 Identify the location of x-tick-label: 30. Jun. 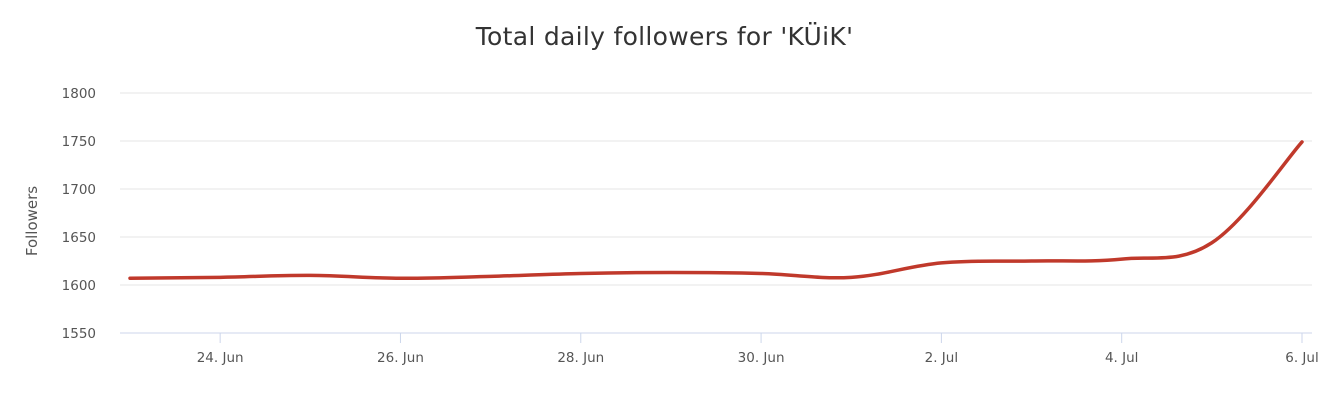
(761, 358).